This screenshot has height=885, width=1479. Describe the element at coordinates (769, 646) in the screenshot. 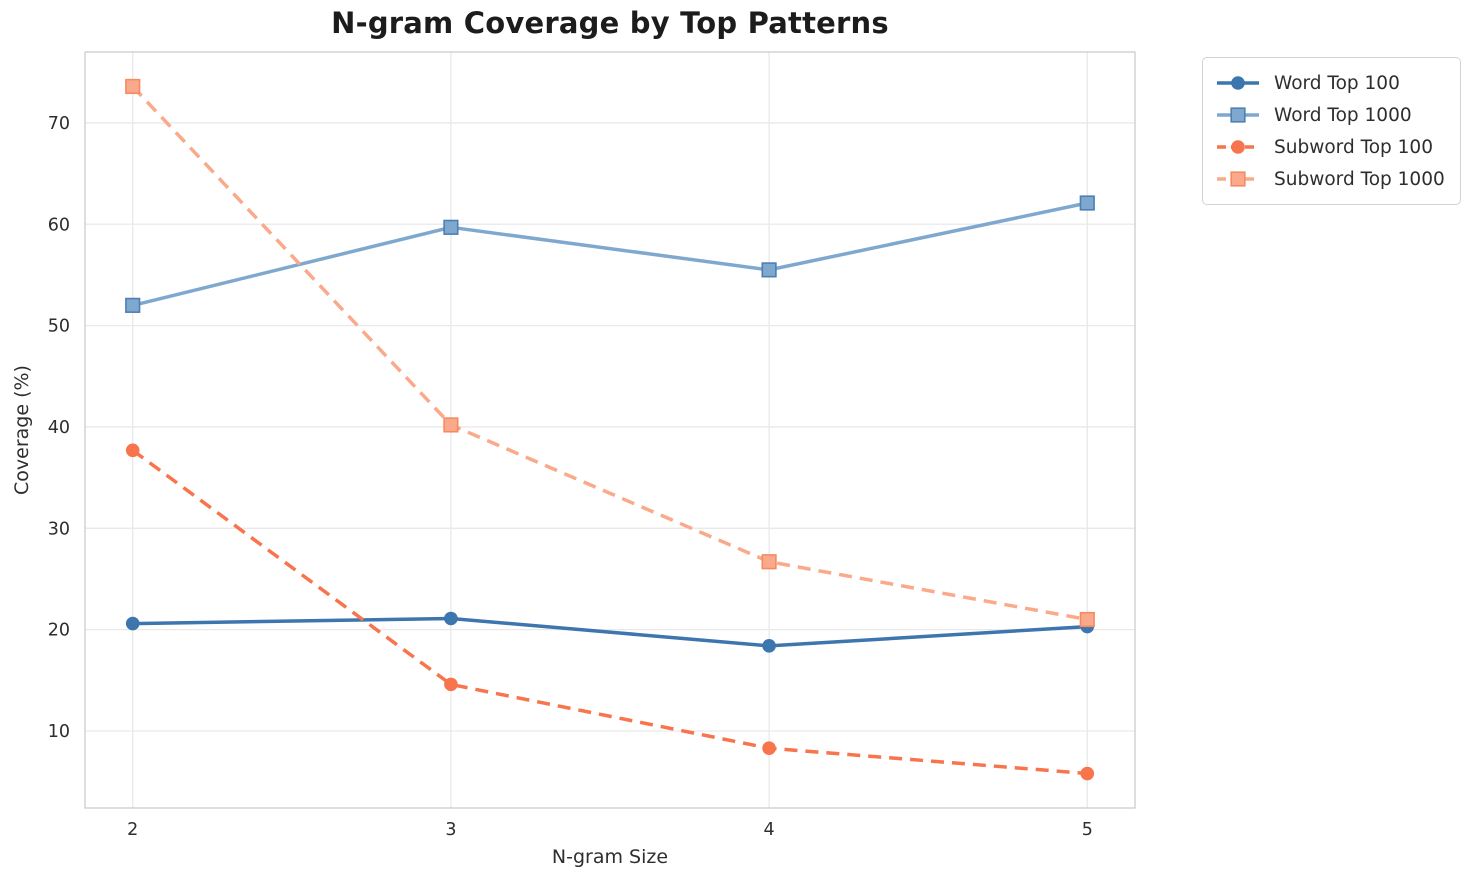

I see `marker-word-top-100-x4` at that location.